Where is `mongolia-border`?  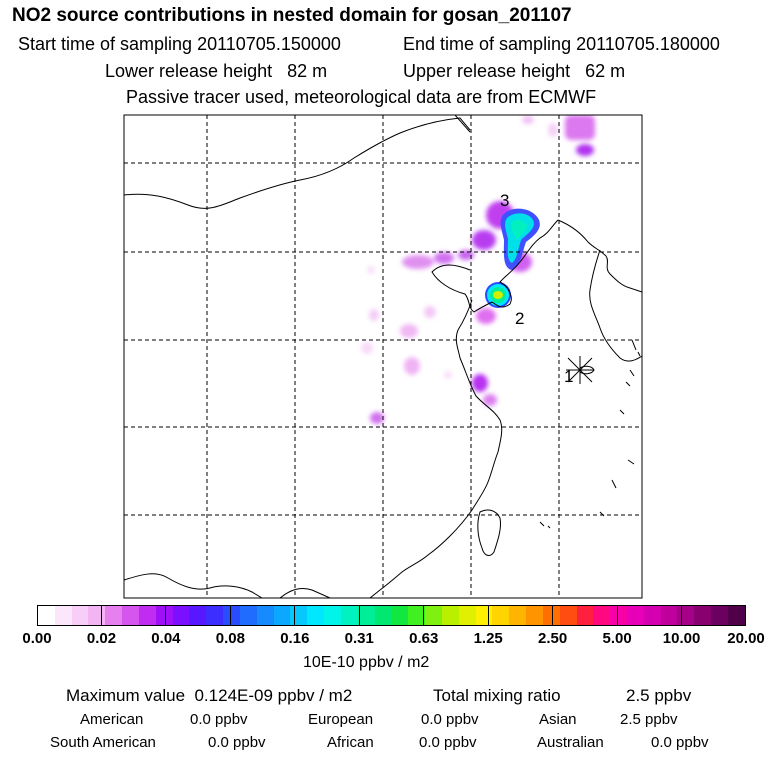 mongolia-border is located at coordinates (297, 163).